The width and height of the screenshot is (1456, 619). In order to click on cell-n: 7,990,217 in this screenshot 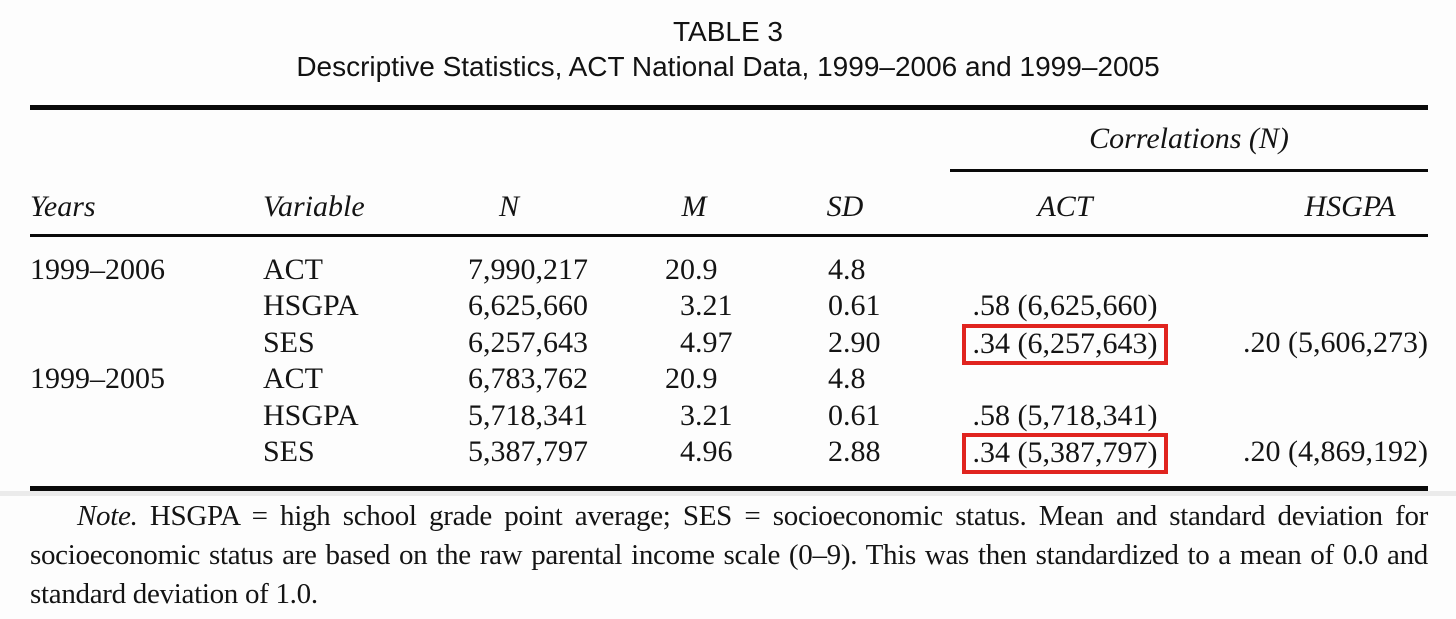, I will do `click(528, 269)`.